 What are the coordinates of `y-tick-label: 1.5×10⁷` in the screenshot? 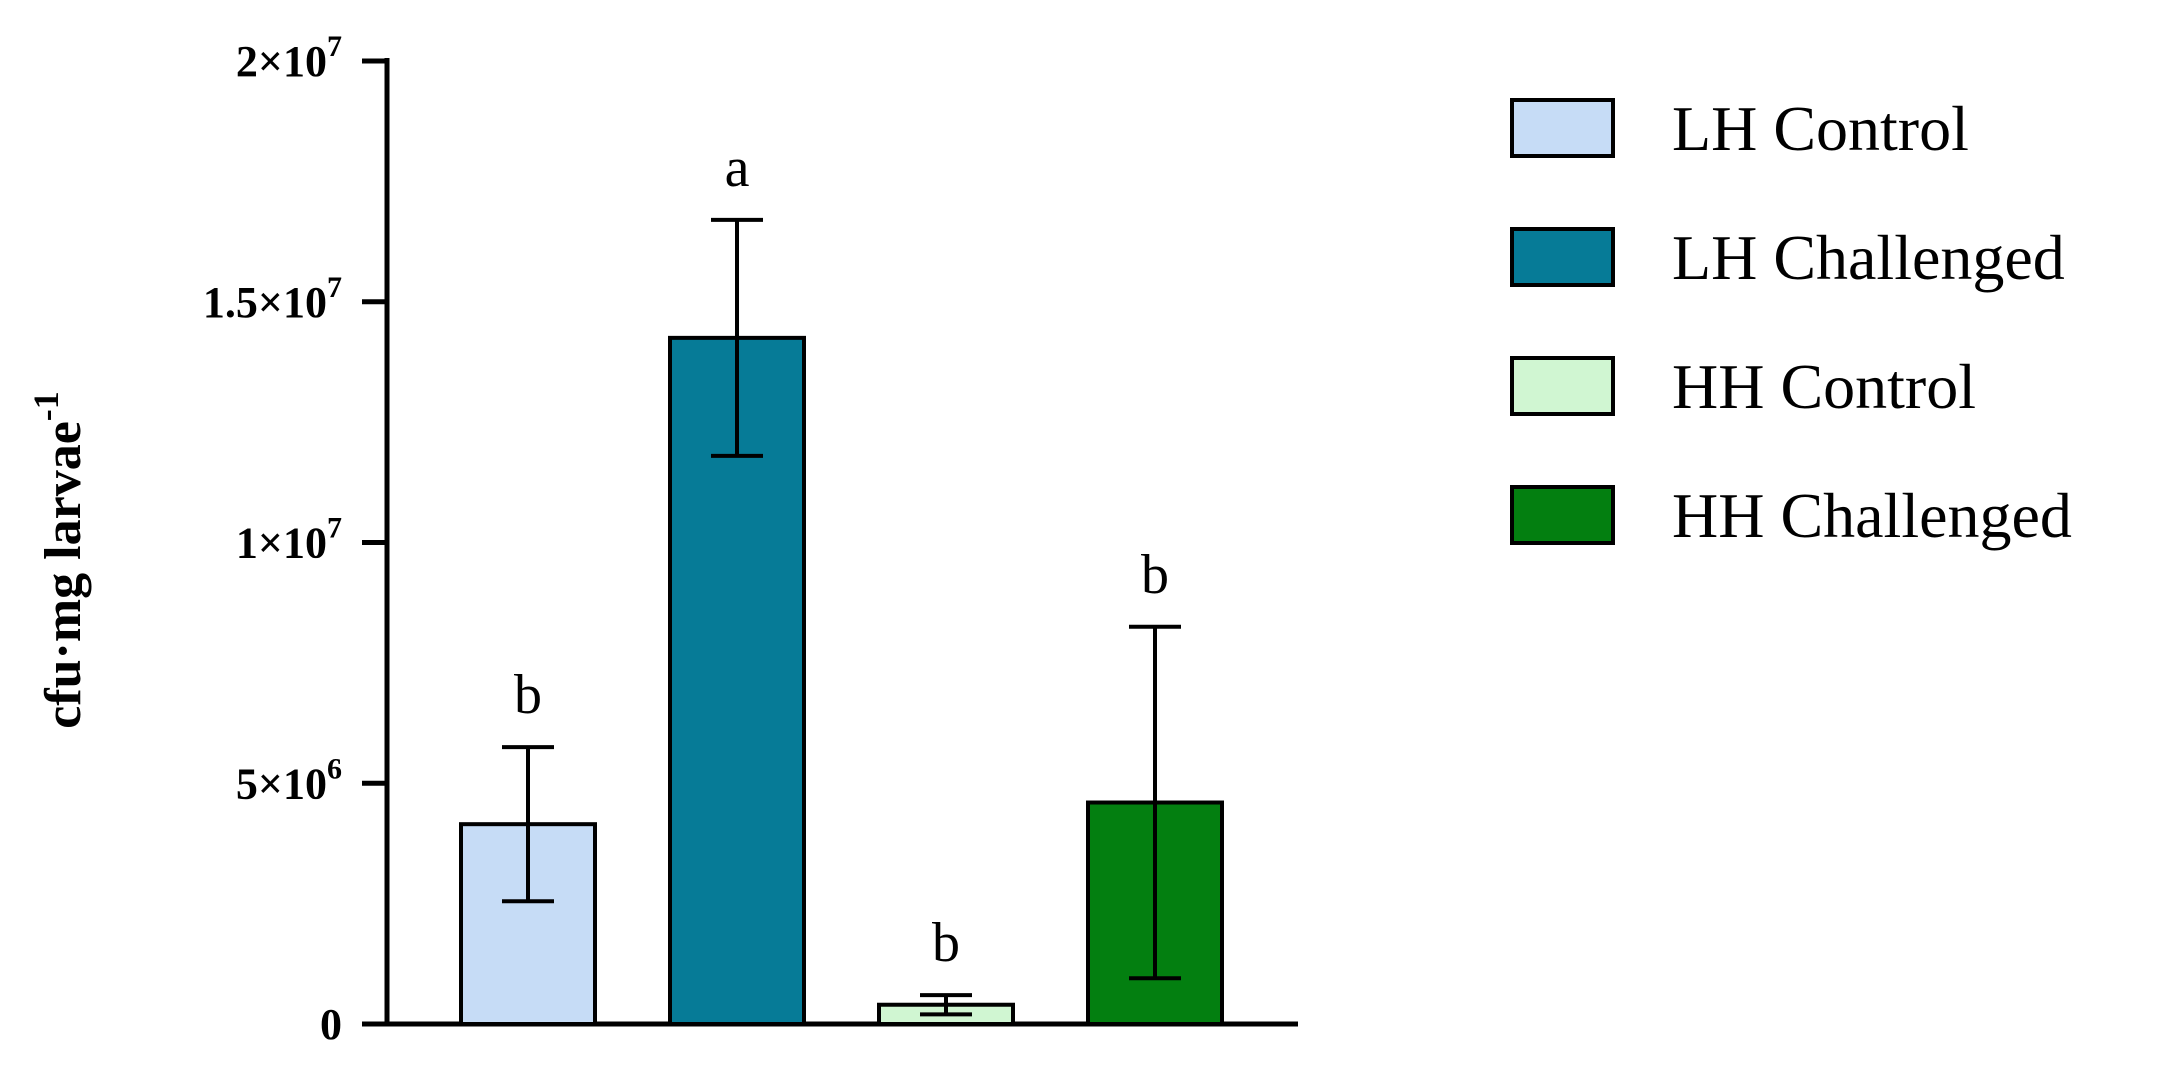 It's located at (272, 299).